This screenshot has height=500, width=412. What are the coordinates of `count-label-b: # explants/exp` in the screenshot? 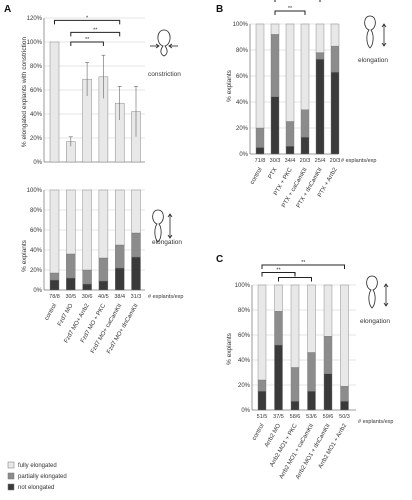 It's located at (358, 161).